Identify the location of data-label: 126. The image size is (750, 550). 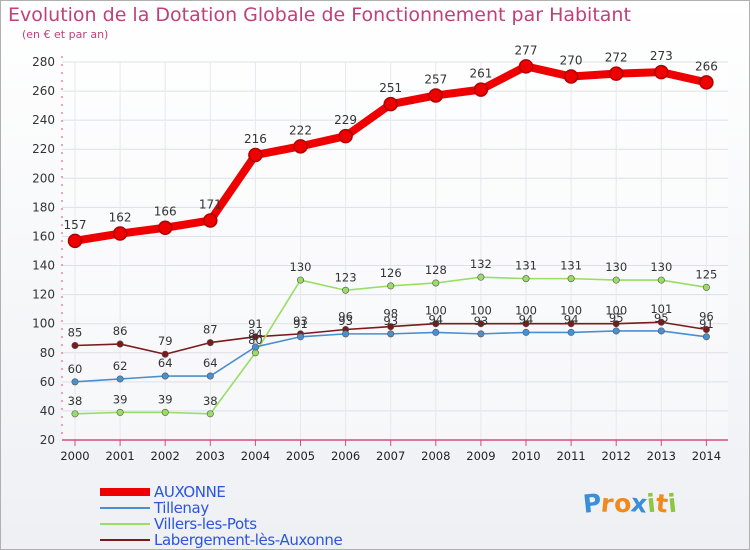
(391, 273).